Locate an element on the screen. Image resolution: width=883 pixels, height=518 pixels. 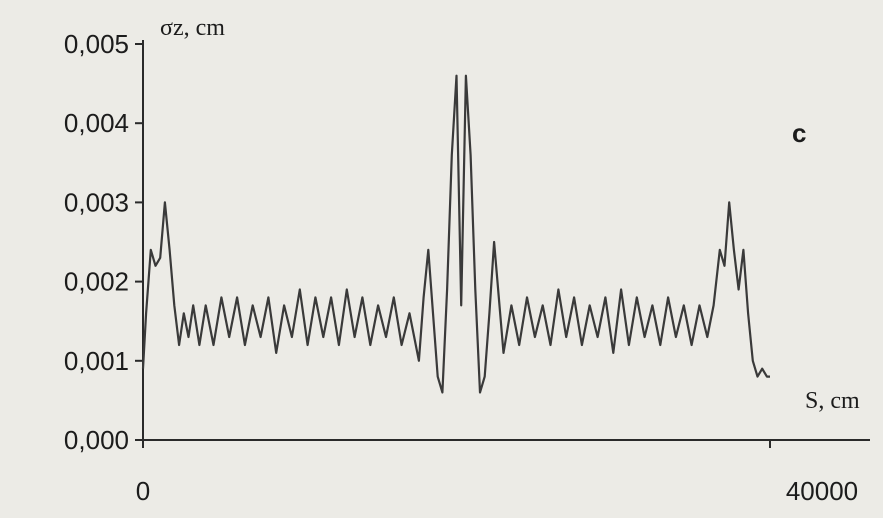
y-tick-label: 0,000 is located at coordinates (96, 440).